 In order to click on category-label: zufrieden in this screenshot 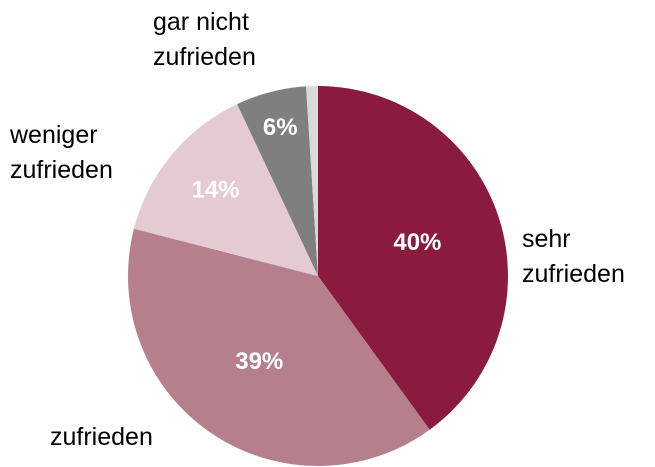, I will do `click(101, 437)`.